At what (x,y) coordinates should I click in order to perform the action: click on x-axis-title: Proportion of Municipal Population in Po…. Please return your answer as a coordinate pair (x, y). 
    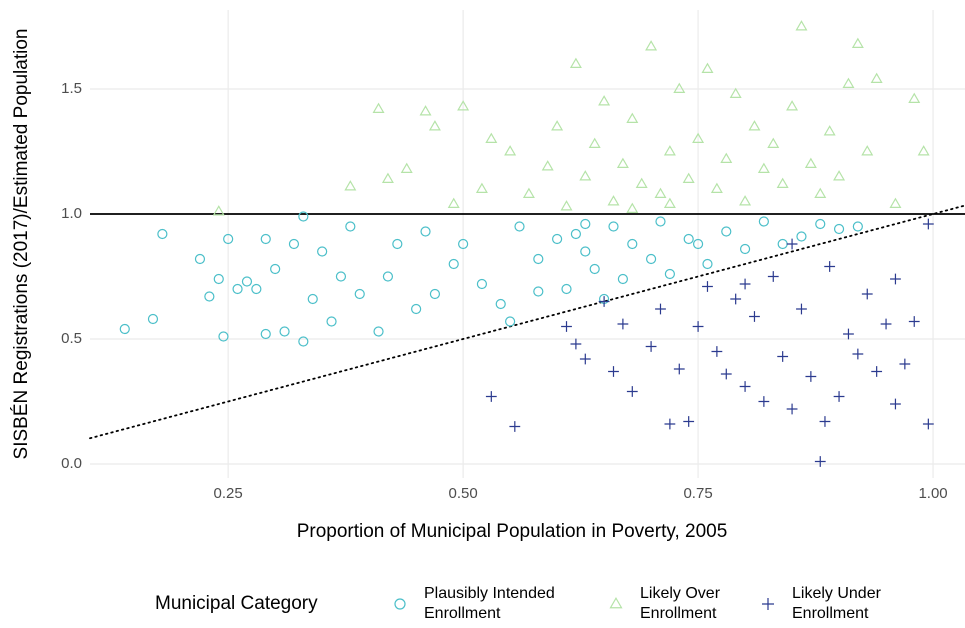
    Looking at the image, I should click on (512, 531).